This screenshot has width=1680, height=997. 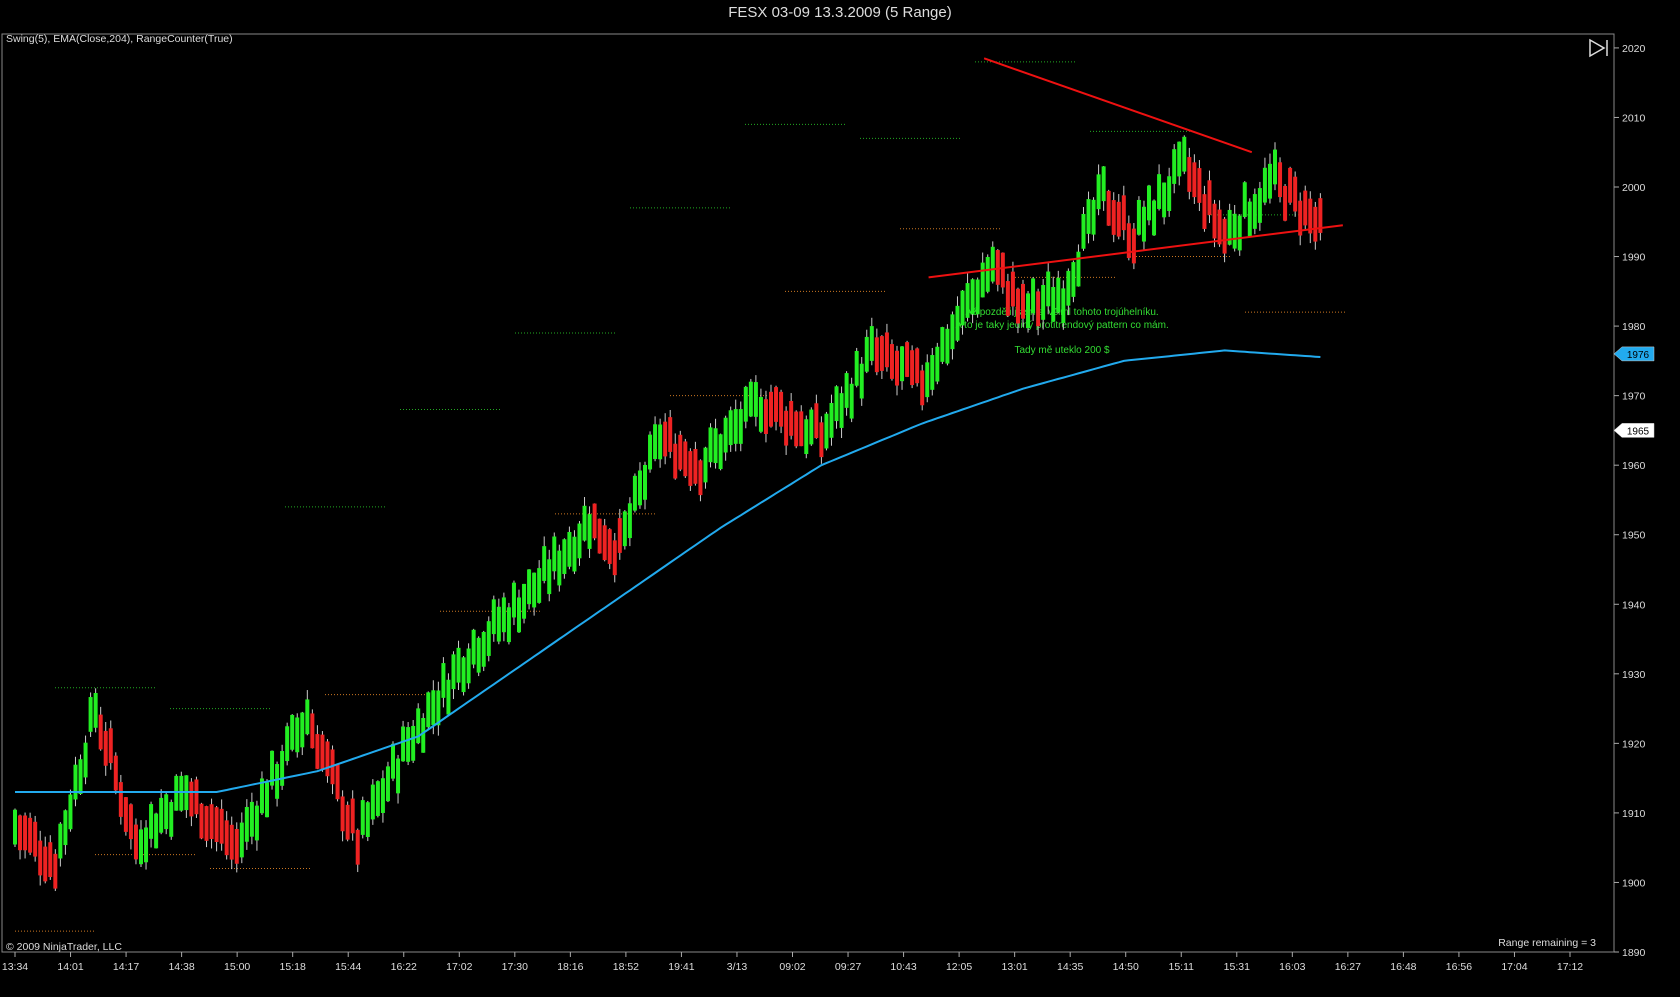 What do you see at coordinates (459, 967) in the screenshot?
I see `x-tick-label: 17:02` at bounding box center [459, 967].